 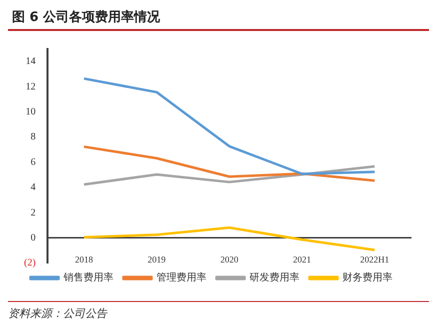 I want to click on legend-label: 销售费用率, so click(x=88, y=278).